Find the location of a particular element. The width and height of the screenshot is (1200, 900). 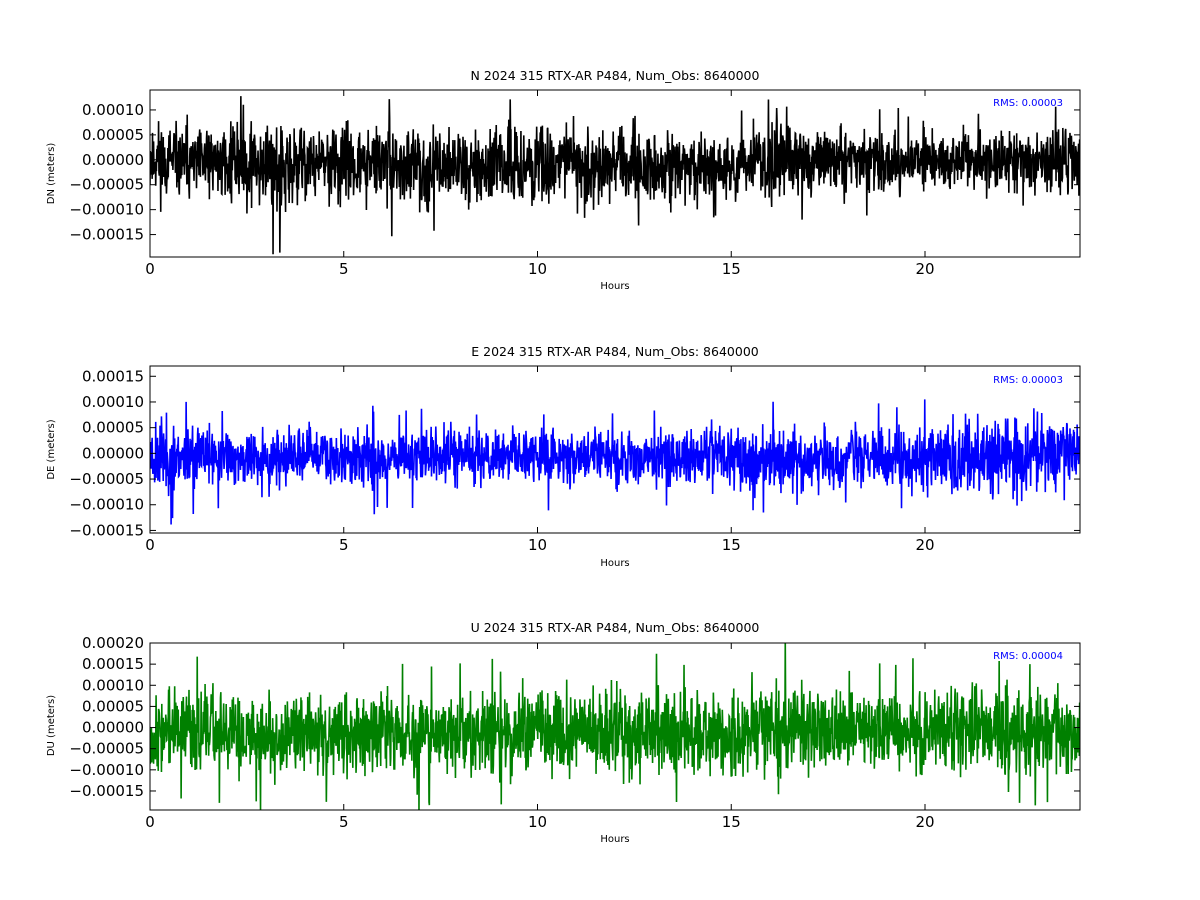

y-axis-label: DE (meters) is located at coordinates (51, 449).